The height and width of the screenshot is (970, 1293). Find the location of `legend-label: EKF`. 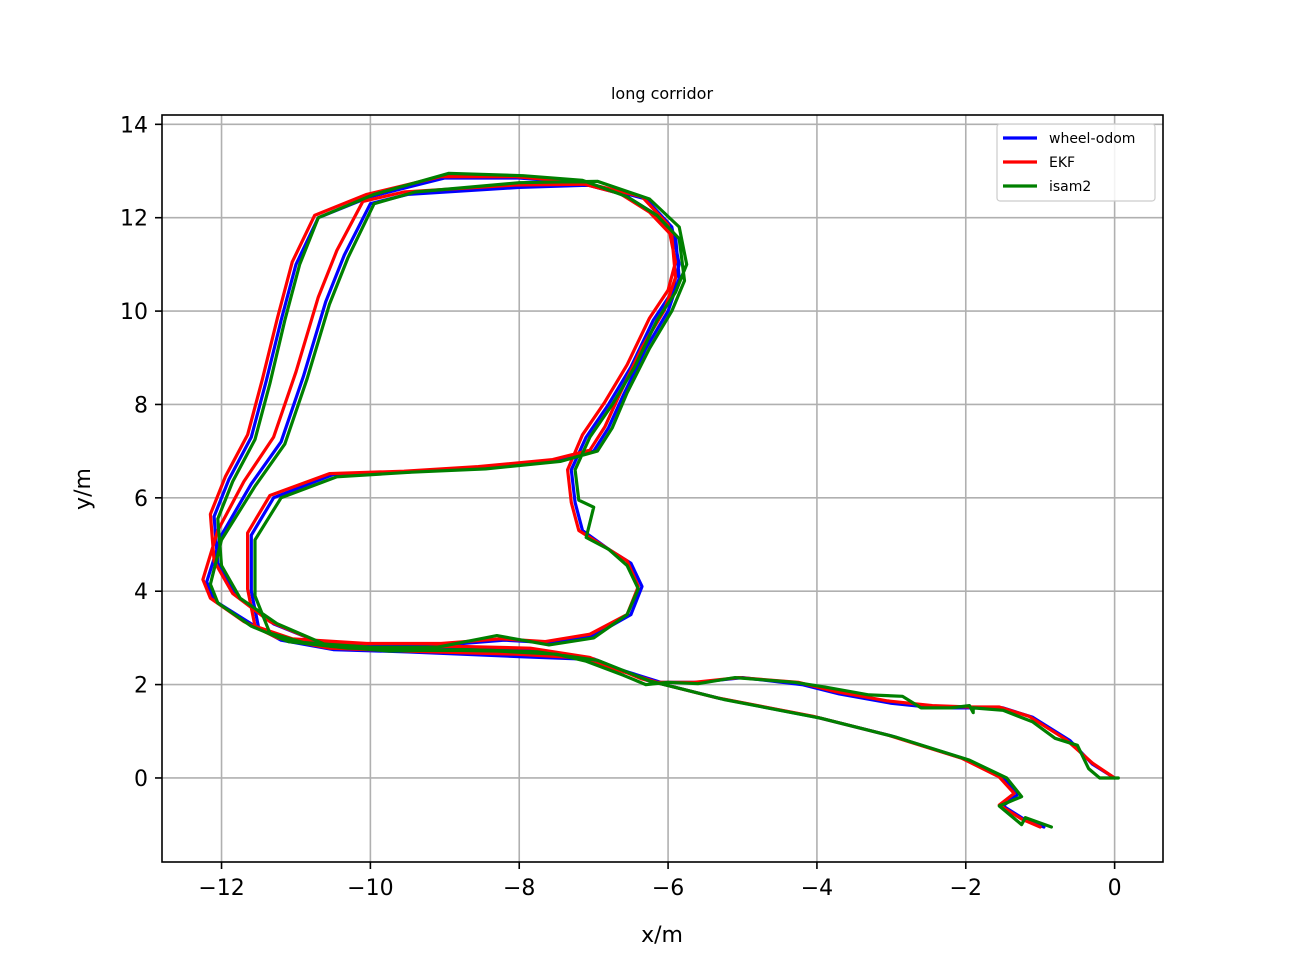

legend-label: EKF is located at coordinates (1062, 163).